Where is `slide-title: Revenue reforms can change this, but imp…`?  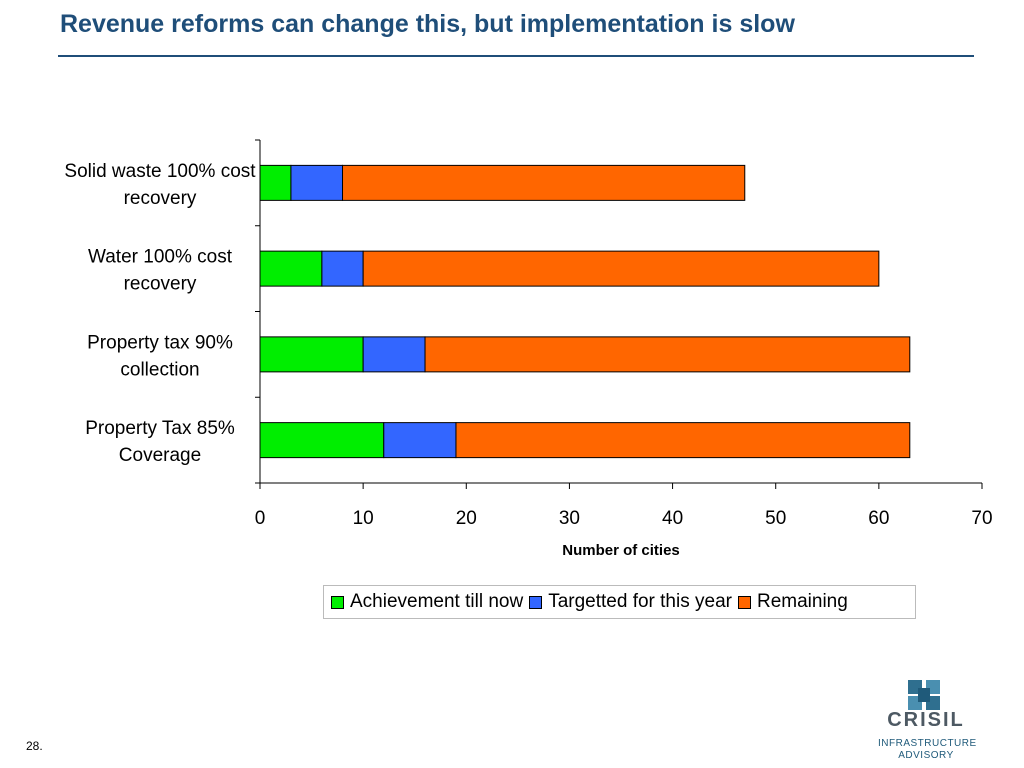 slide-title: Revenue reforms can change this, but imp… is located at coordinates (427, 24).